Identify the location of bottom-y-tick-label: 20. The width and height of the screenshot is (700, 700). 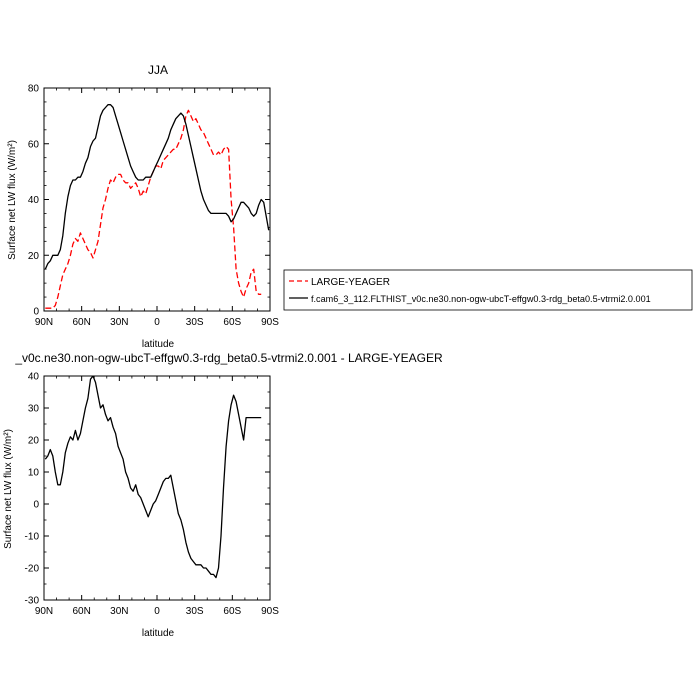
(34, 441).